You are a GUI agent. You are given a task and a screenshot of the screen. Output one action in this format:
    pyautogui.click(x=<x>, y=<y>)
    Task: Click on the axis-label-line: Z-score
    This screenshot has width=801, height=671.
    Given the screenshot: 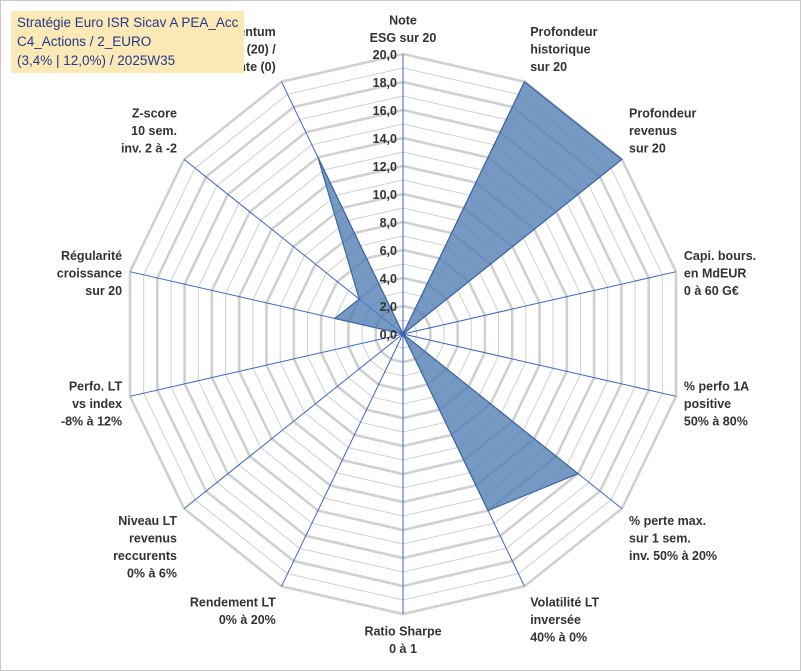 What is the action you would take?
    pyautogui.click(x=154, y=114)
    